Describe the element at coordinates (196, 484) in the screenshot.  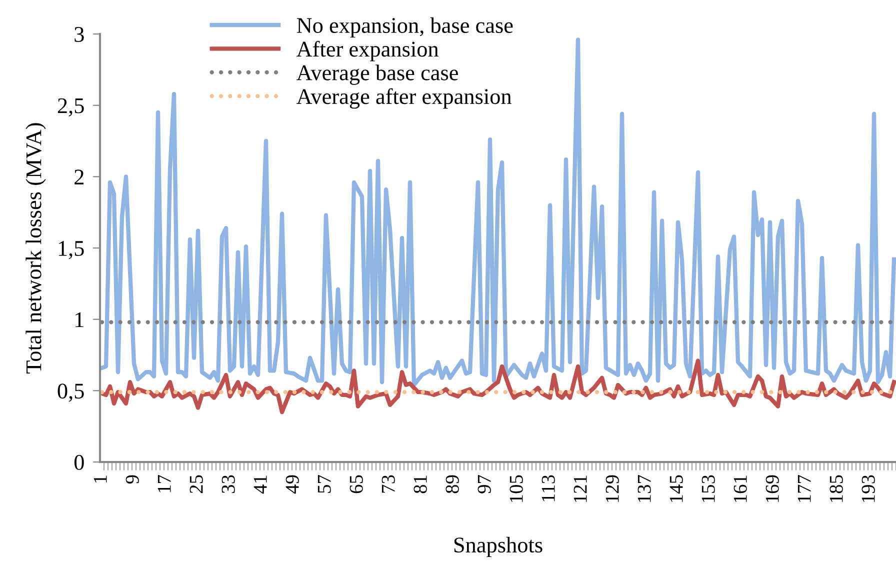
I see `x-tick-label: 25` at that location.